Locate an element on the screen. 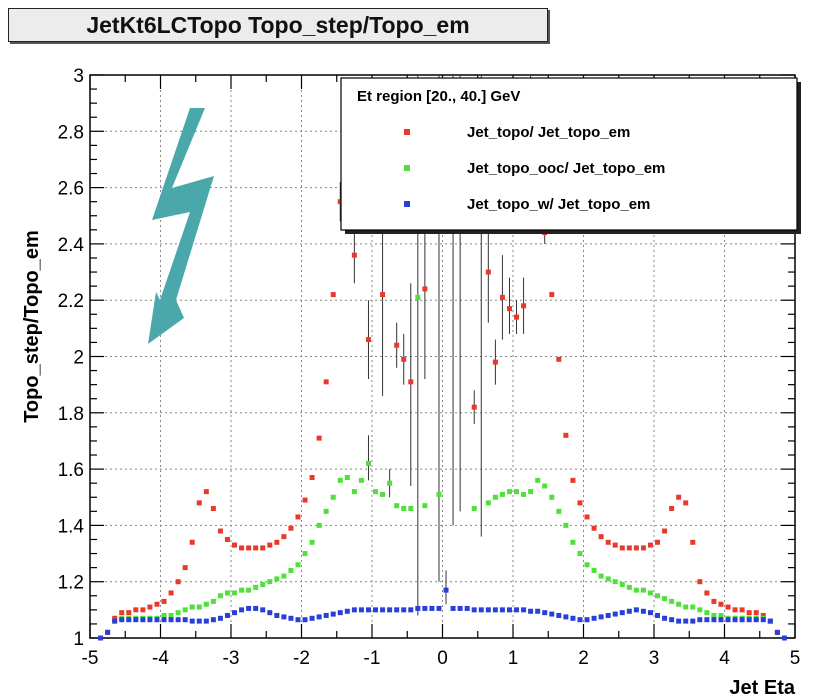 The image size is (814, 699). legend-label: Jet_topo/ Jet_topo_em is located at coordinates (548, 132).